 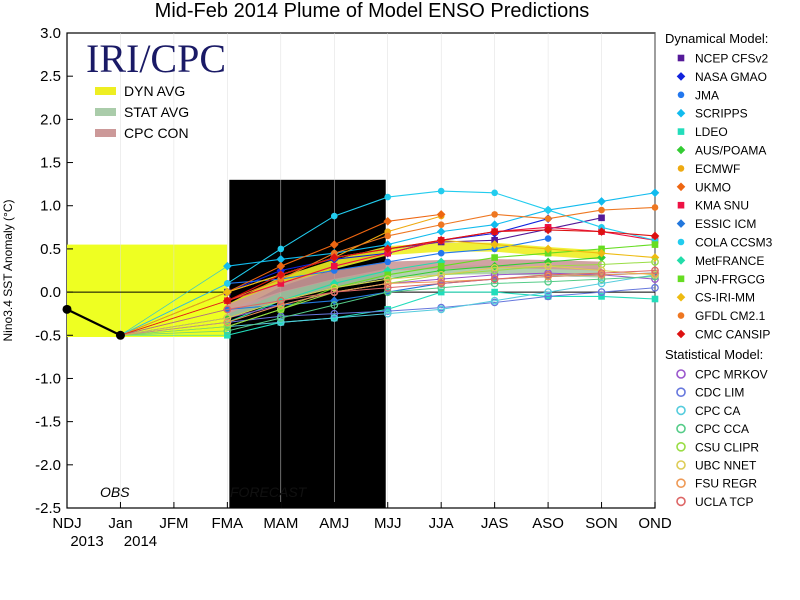 What do you see at coordinates (120, 523) in the screenshot?
I see `x-tick-label: Jan` at bounding box center [120, 523].